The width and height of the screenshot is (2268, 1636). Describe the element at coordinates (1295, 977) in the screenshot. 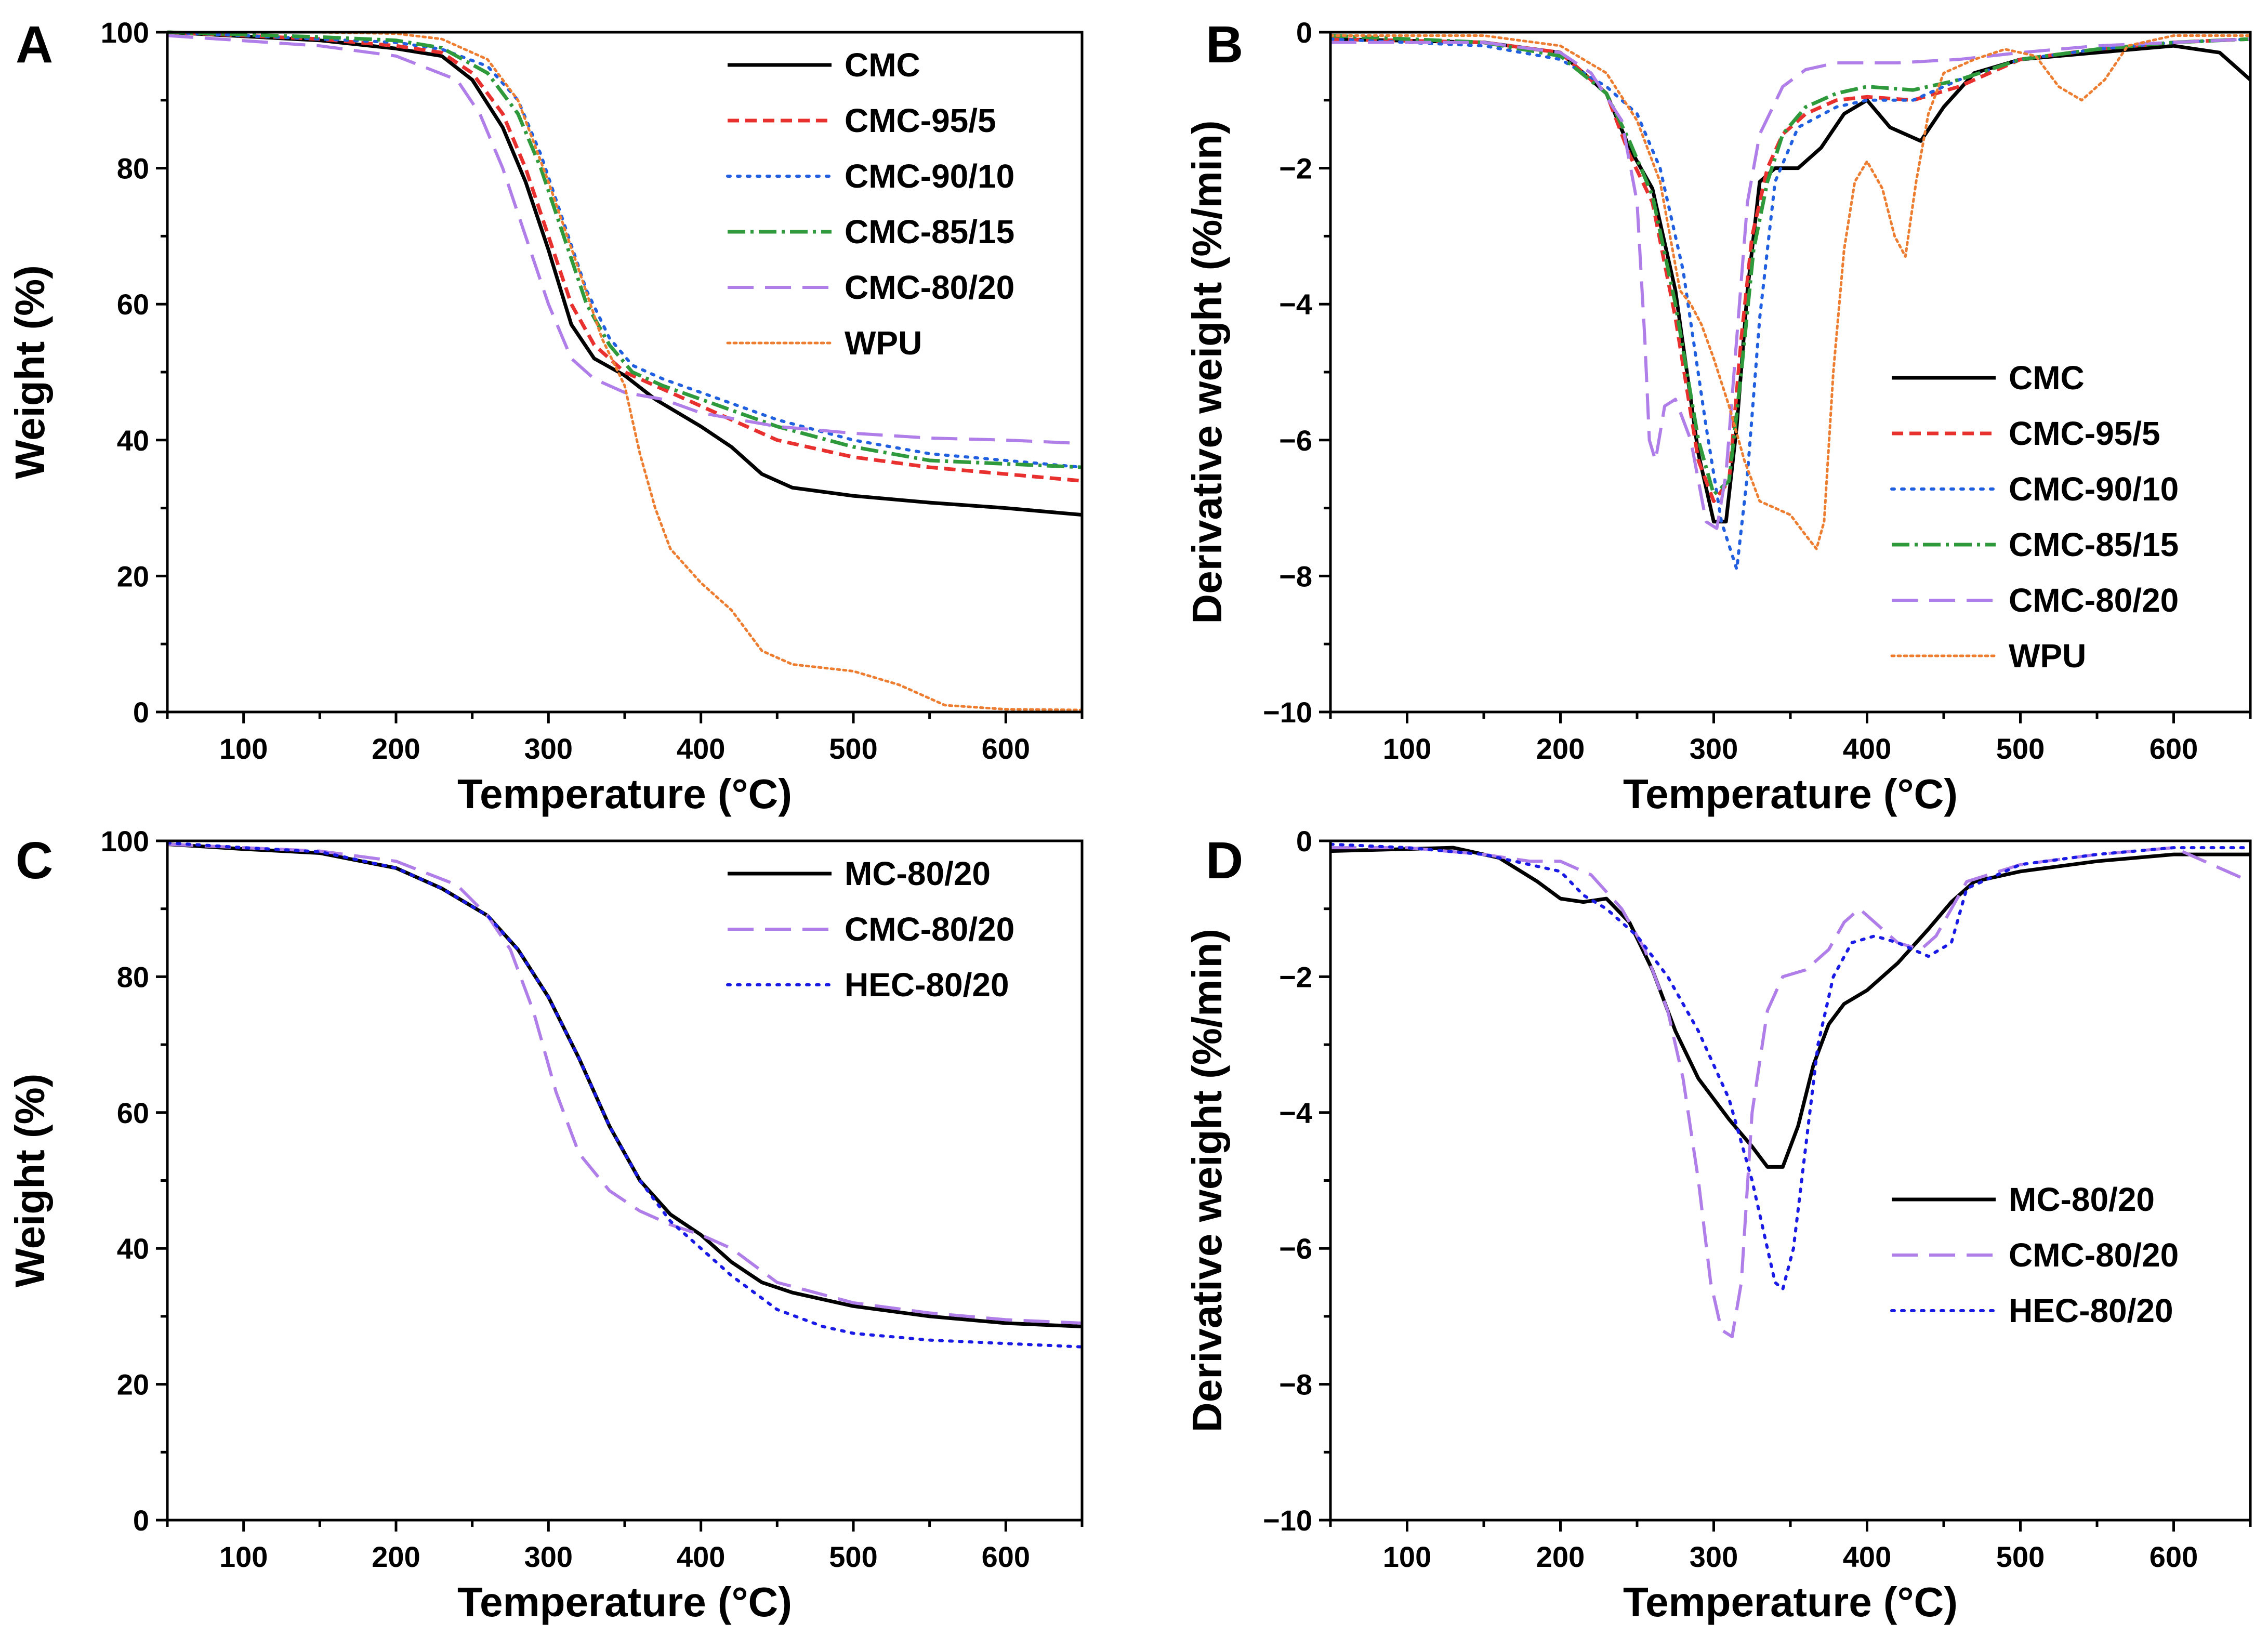

I see `y-tick-label-d: −2` at that location.